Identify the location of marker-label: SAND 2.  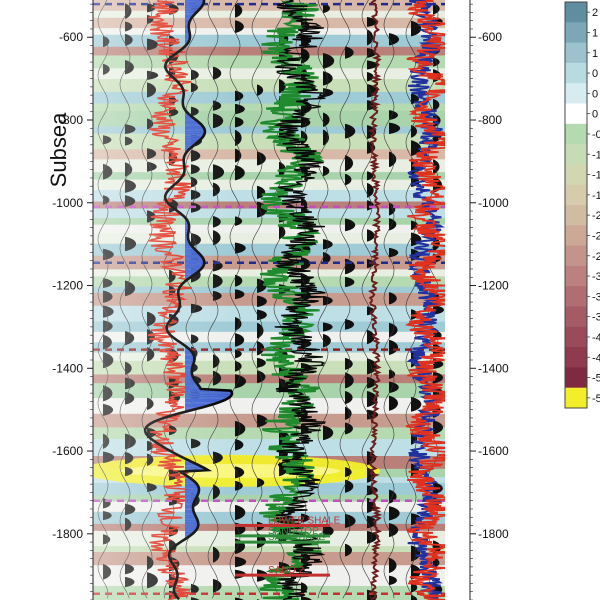
(286, 570).